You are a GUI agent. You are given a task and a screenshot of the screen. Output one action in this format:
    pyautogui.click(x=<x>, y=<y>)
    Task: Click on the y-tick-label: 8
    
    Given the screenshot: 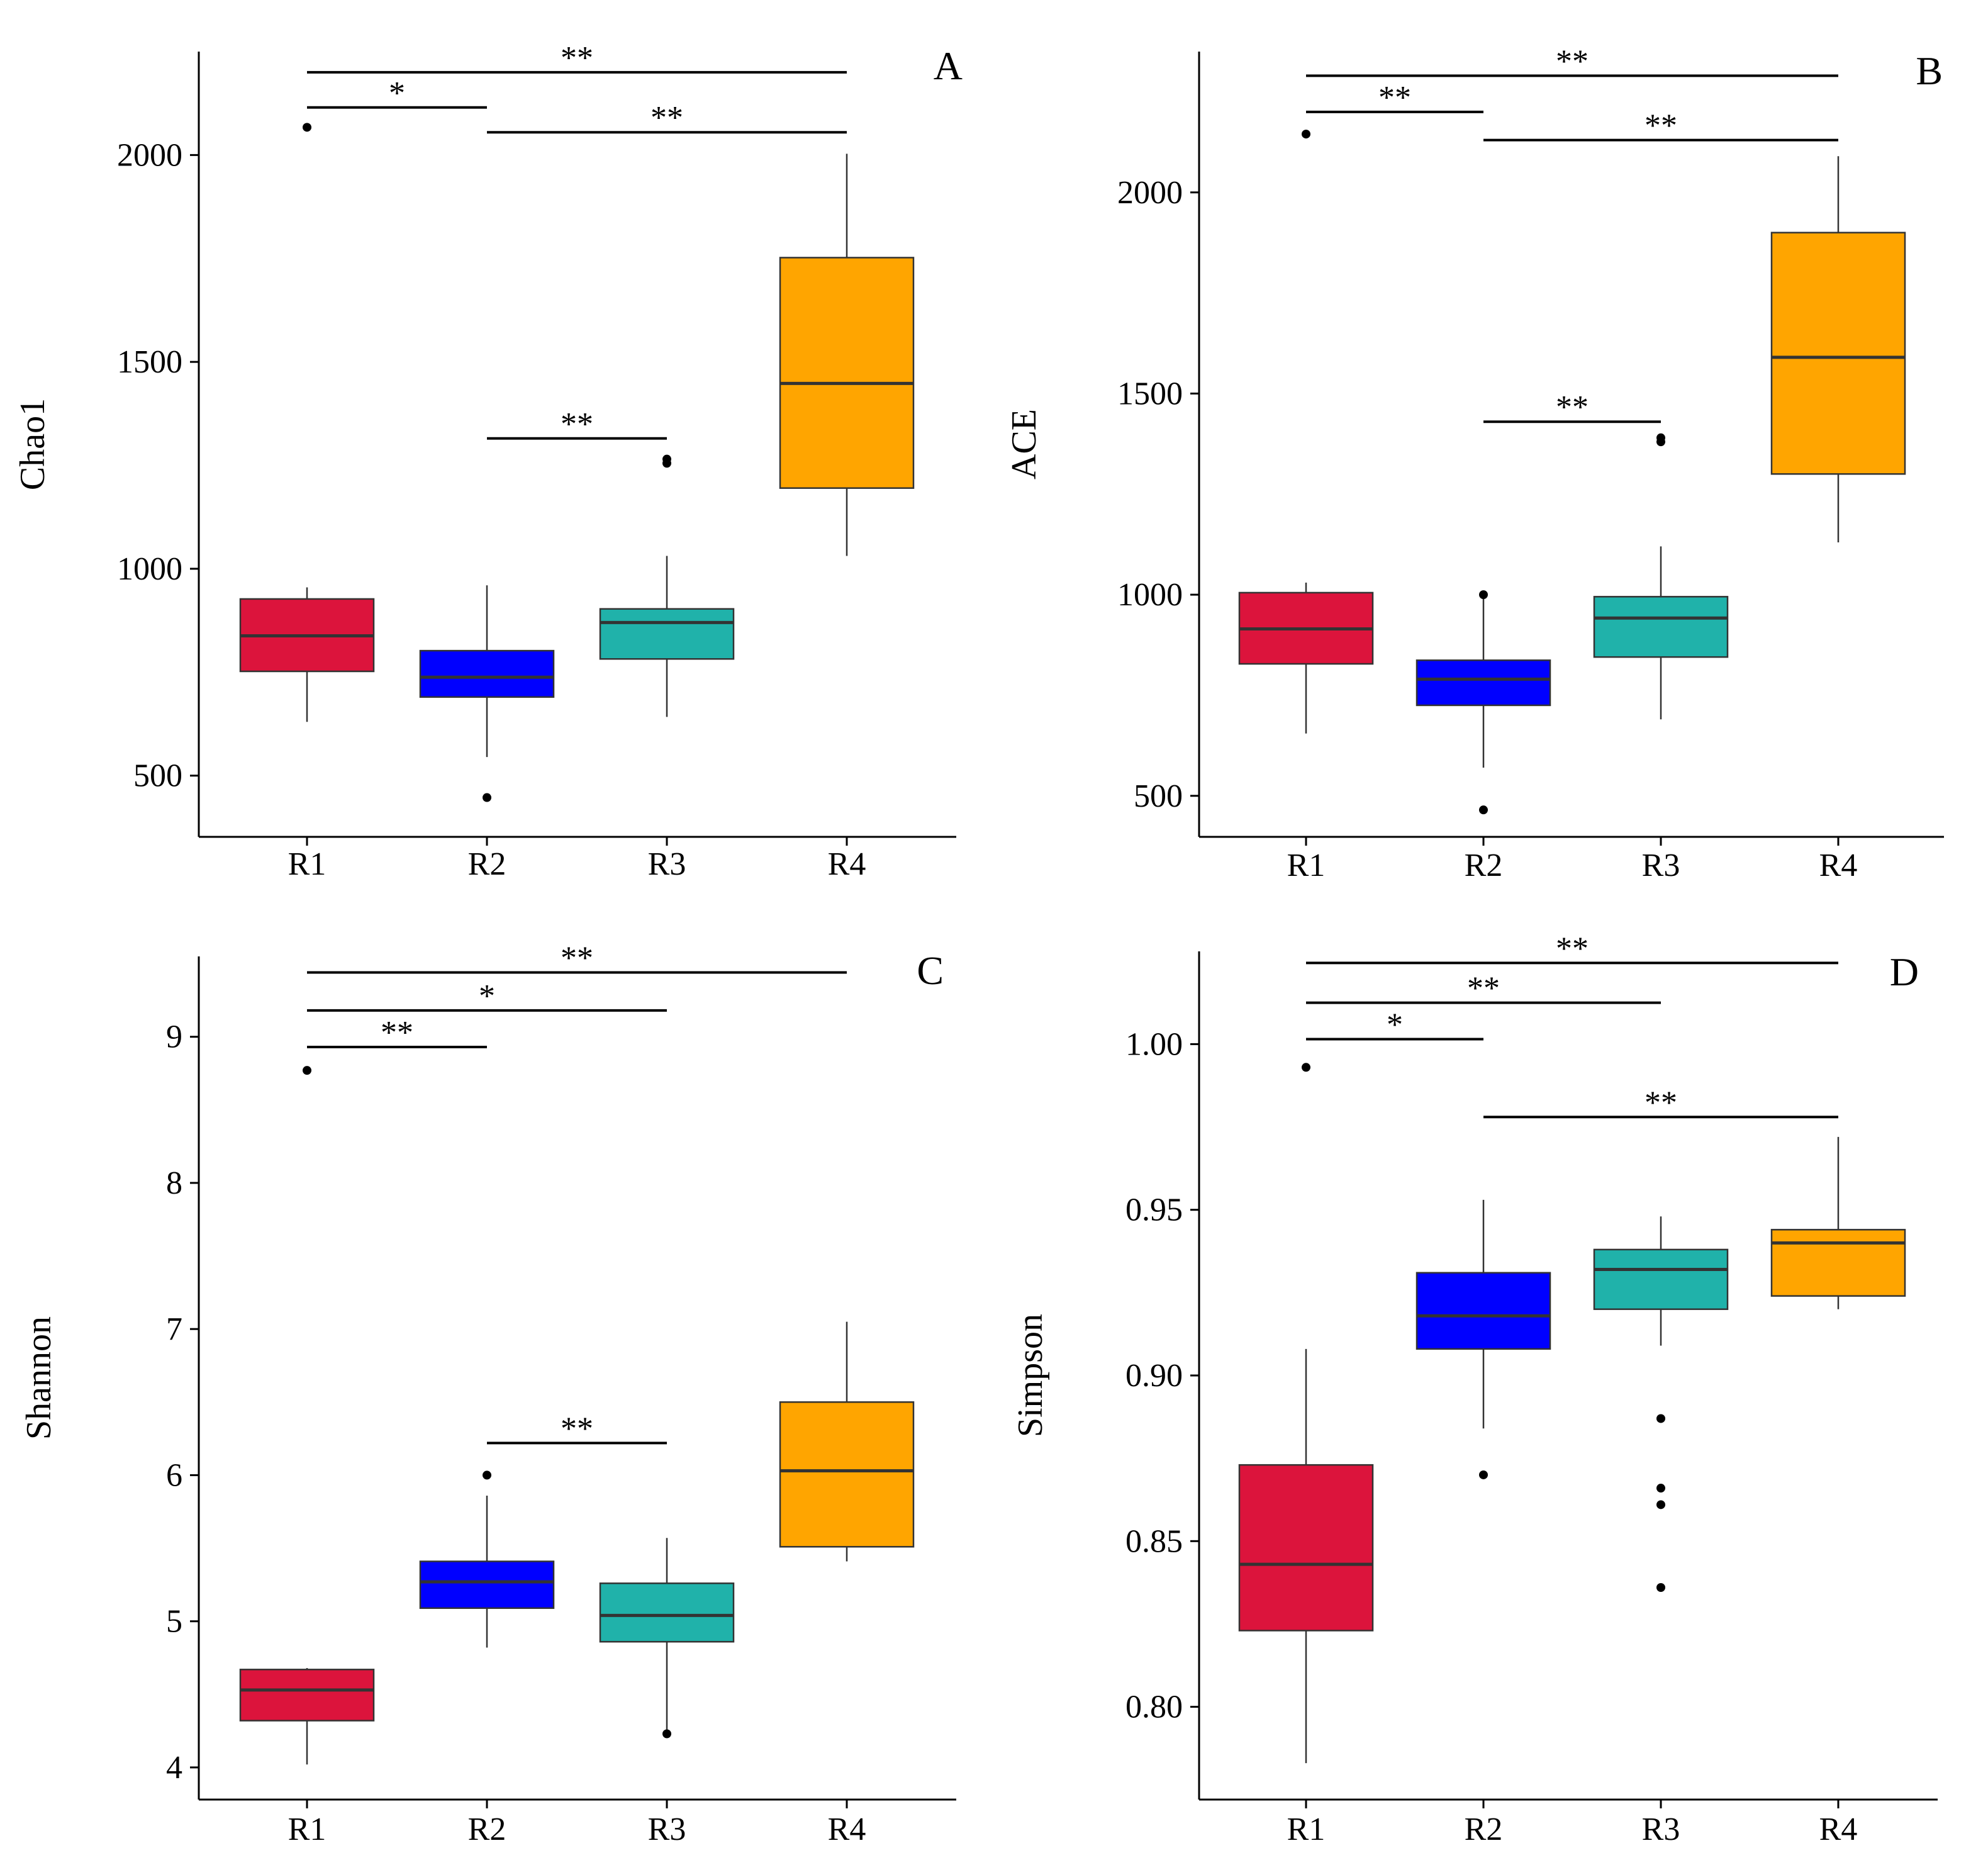 What is the action you would take?
    pyautogui.click(x=174, y=1183)
    